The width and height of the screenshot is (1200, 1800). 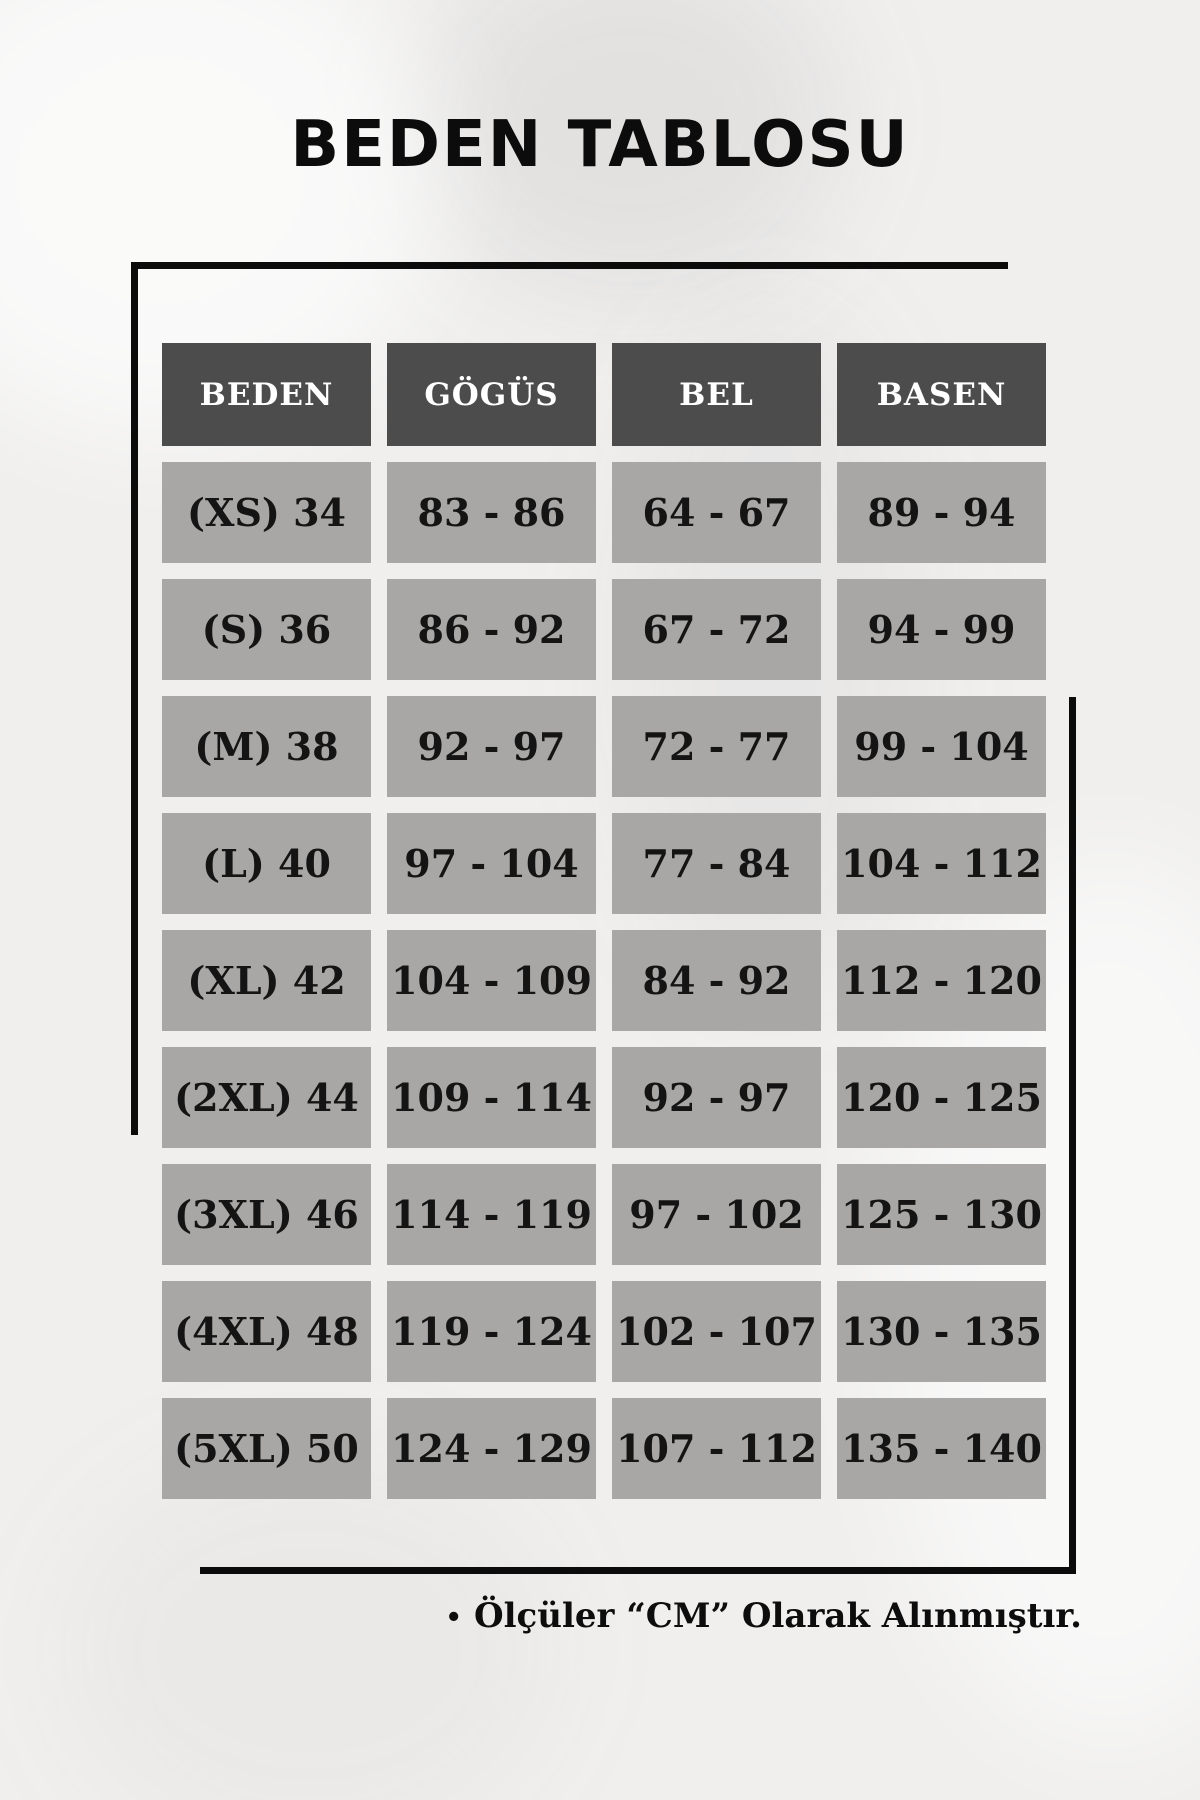 I want to click on measurement-cell: 109 - 114, so click(x=491, y=1097).